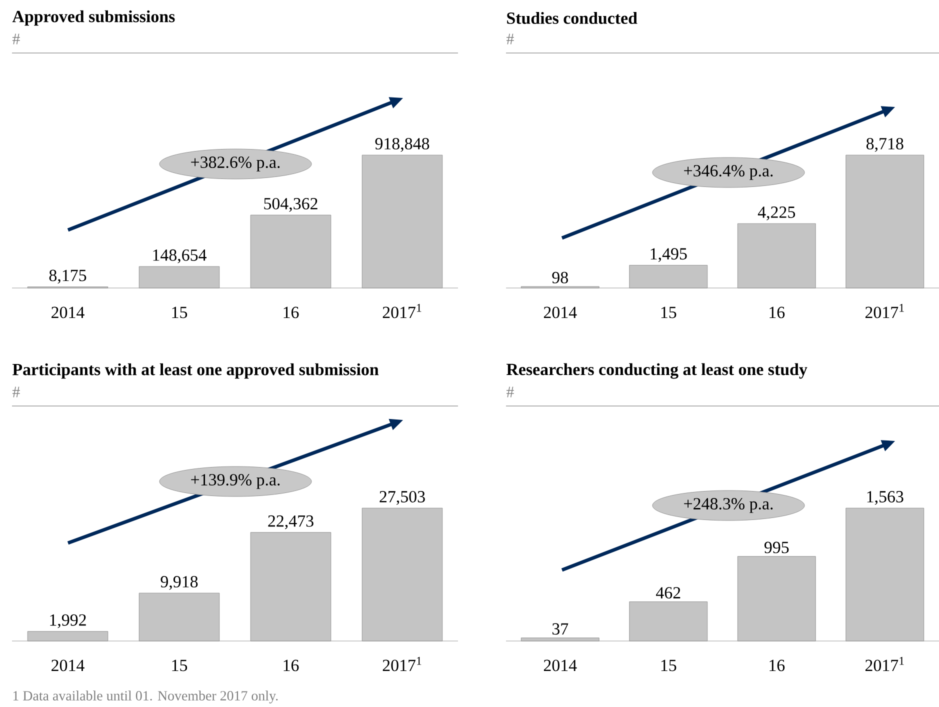 This screenshot has width=939, height=707. Describe the element at coordinates (145, 697) in the screenshot. I see `text: 1 Data available until 01. November 2017 only.` at that location.